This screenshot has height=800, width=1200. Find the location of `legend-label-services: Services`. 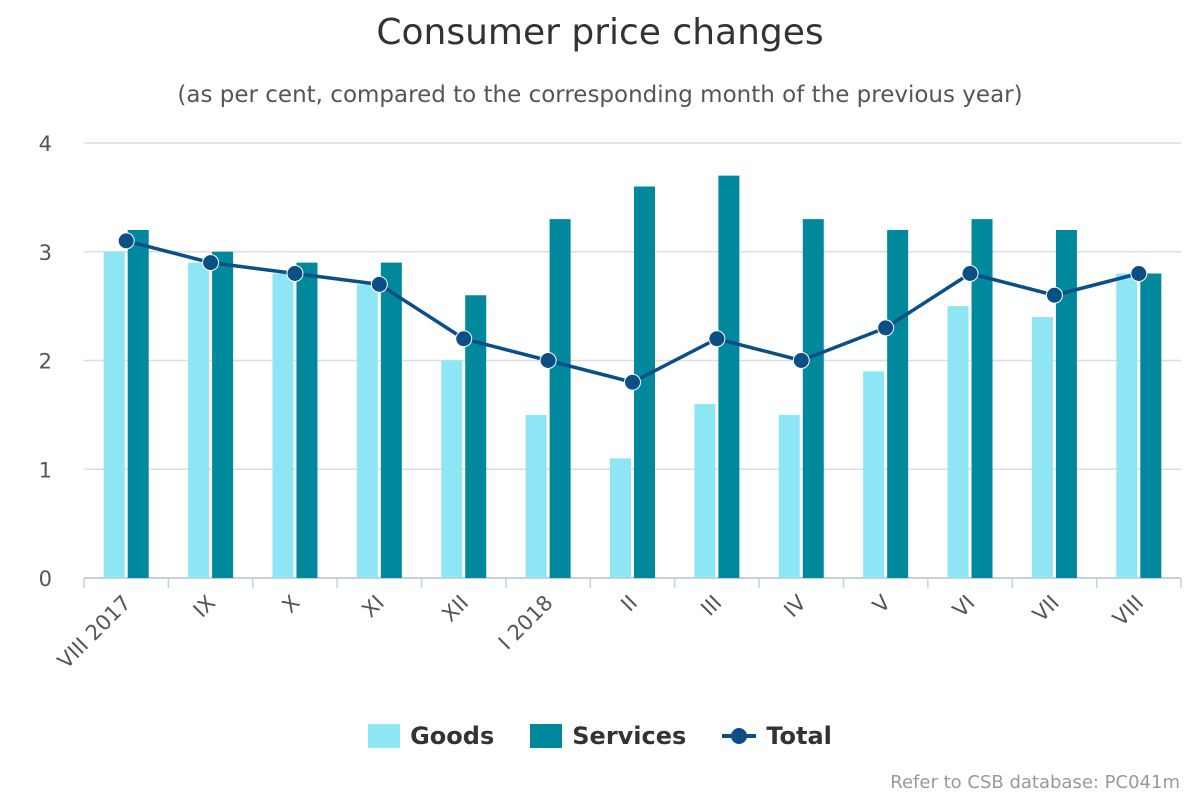

legend-label-services: Services is located at coordinates (629, 736).